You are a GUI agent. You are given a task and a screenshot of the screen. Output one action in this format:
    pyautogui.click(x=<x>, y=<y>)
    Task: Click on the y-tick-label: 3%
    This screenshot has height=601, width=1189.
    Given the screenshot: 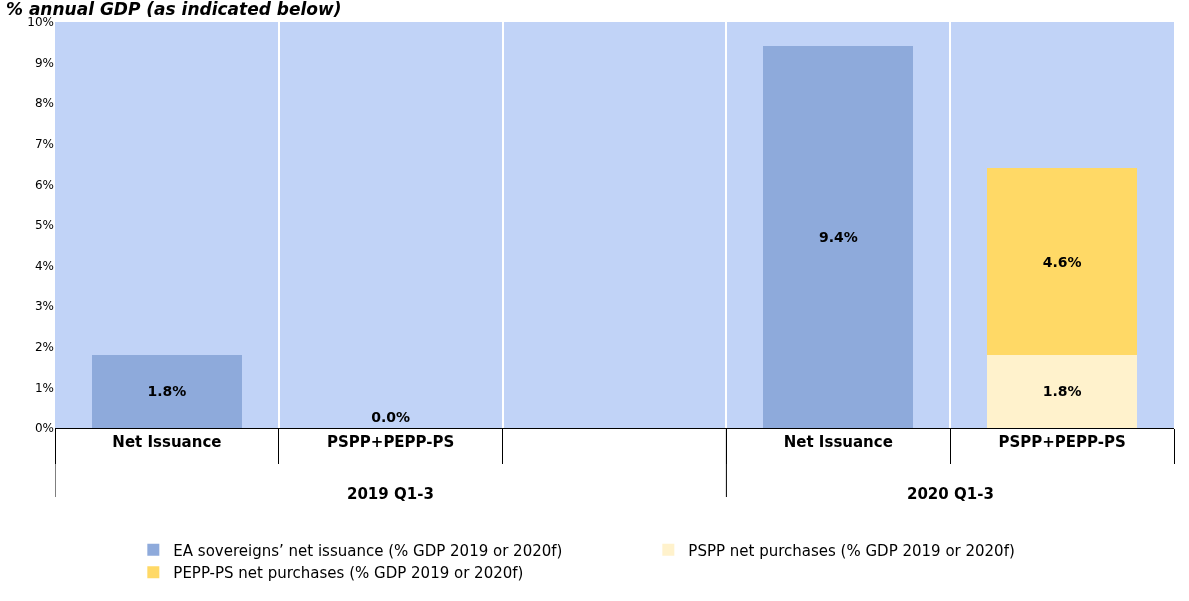 What is the action you would take?
    pyautogui.click(x=44, y=306)
    